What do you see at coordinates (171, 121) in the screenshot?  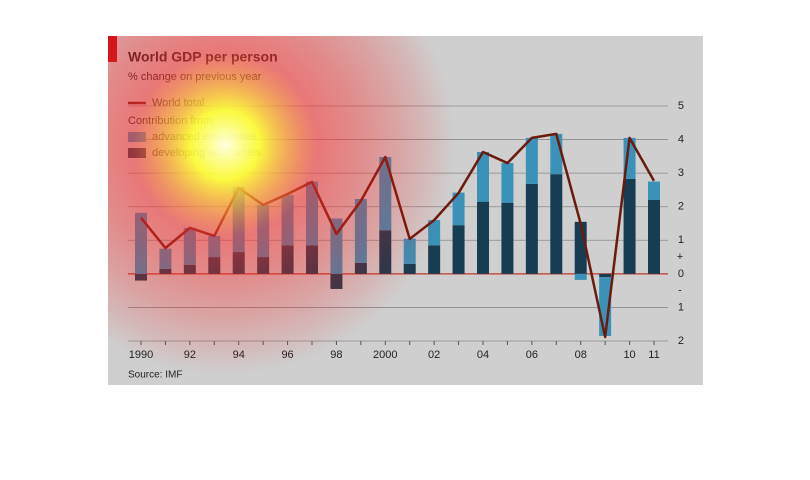 I see `legend-heading: Contribution from:` at bounding box center [171, 121].